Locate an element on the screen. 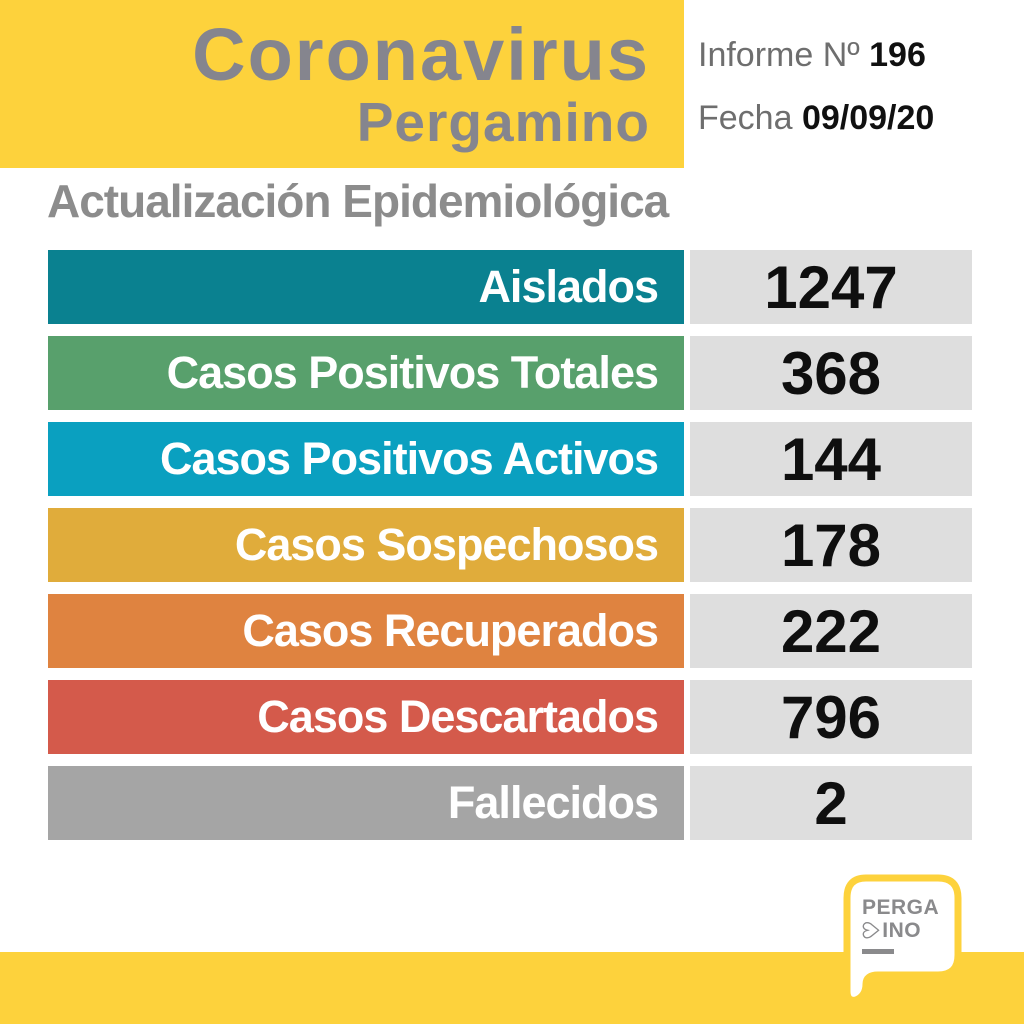  logo-underline is located at coordinates (878, 951).